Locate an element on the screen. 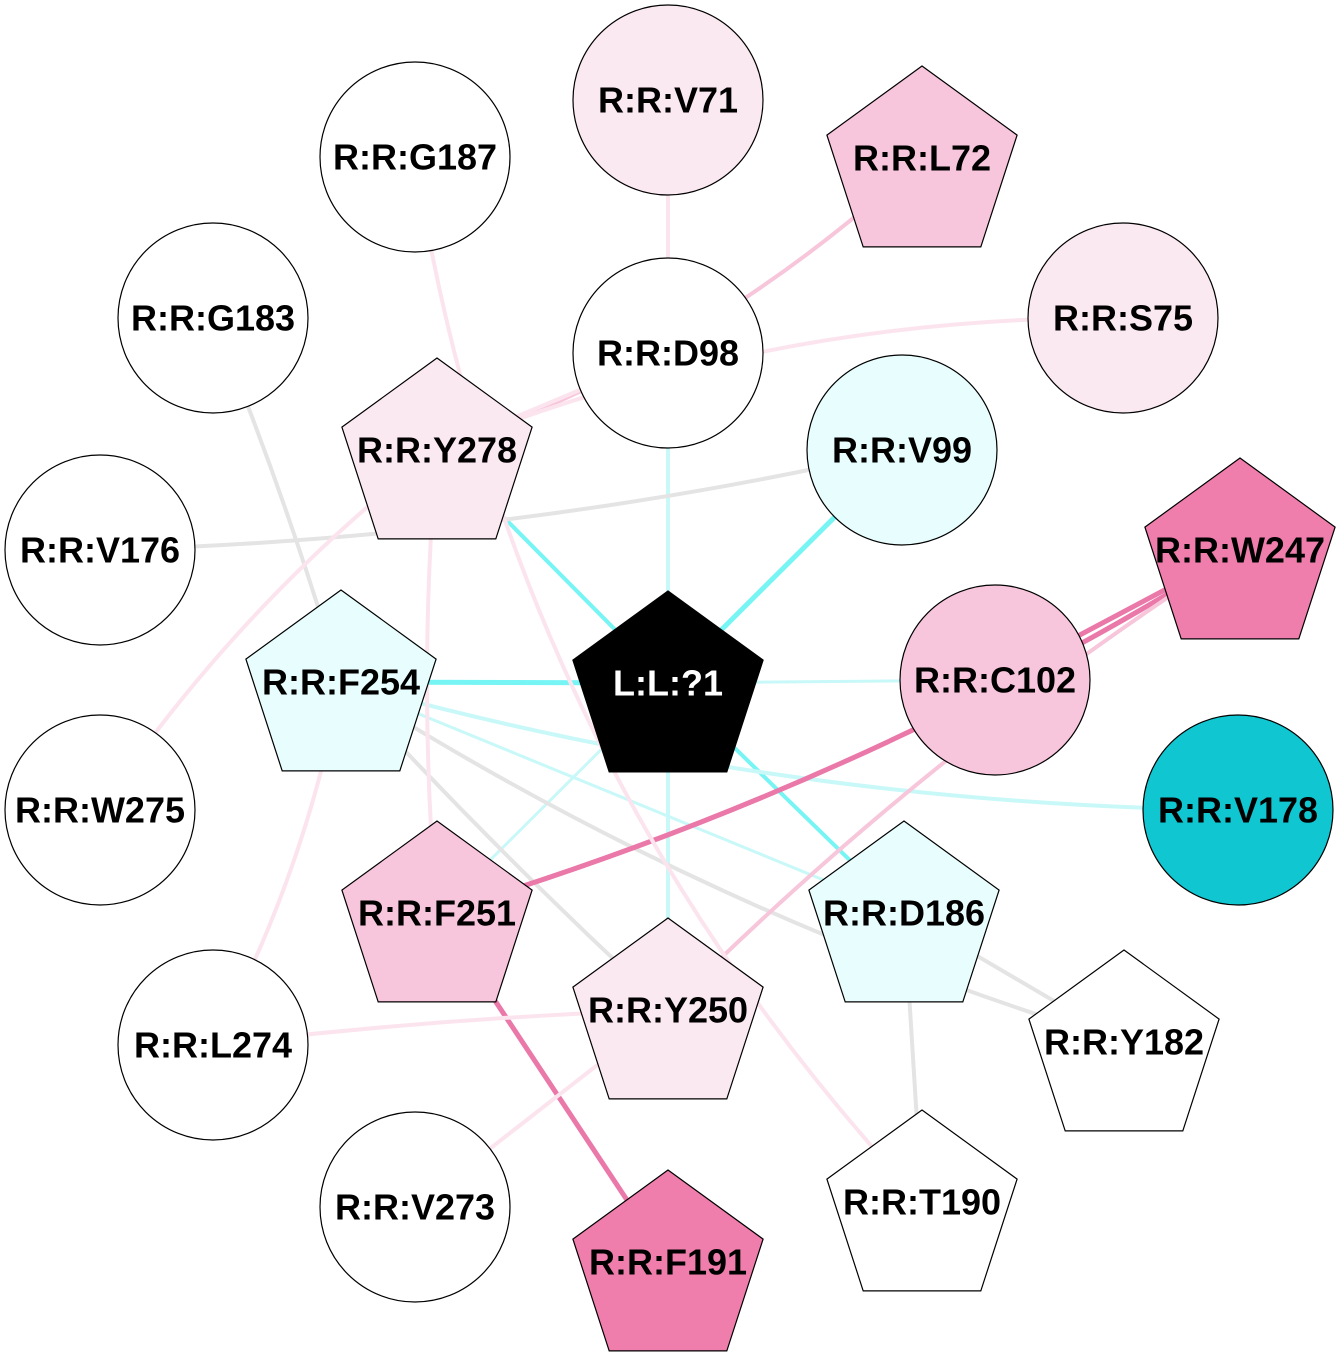 The height and width of the screenshot is (1368, 1338). node-label: R:R:W275 is located at coordinates (100, 810).